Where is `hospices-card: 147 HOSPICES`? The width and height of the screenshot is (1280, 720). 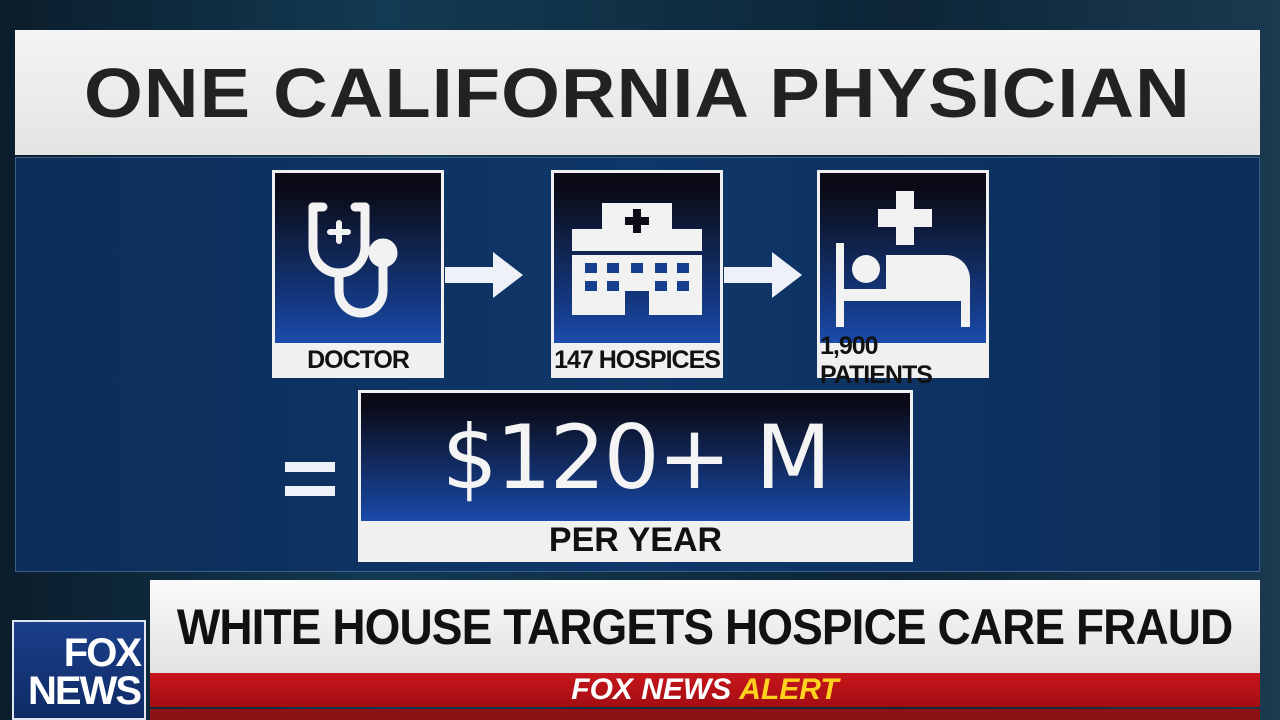
hospices-card: 147 HOSPICES is located at coordinates (637, 274).